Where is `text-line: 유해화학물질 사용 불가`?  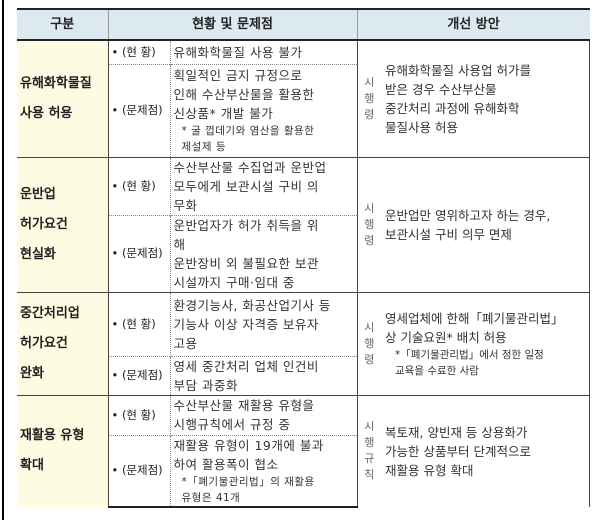
text-line: 유해화학물질 사용 불가 is located at coordinates (238, 52).